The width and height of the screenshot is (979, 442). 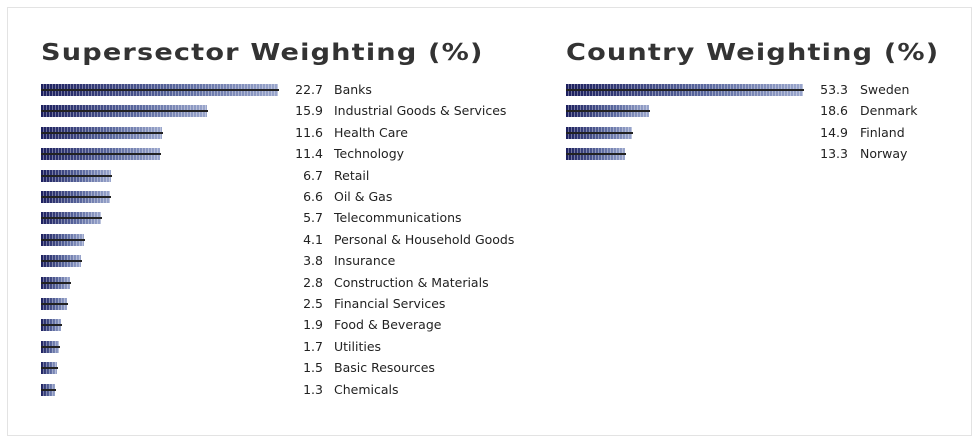 I want to click on category-label: Telecommunications, so click(x=398, y=218).